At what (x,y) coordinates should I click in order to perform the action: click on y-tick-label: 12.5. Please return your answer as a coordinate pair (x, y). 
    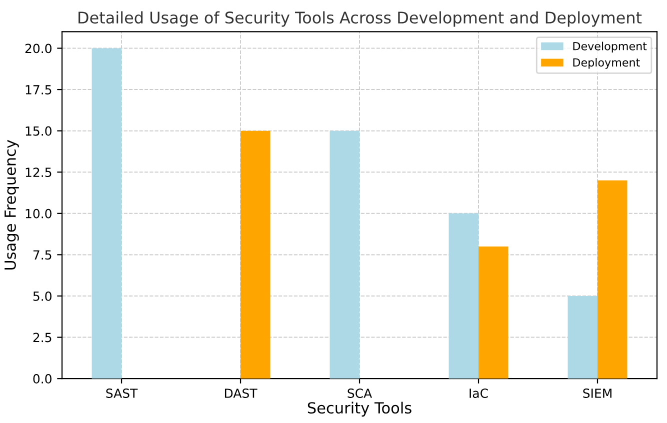
    Looking at the image, I should click on (39, 173).